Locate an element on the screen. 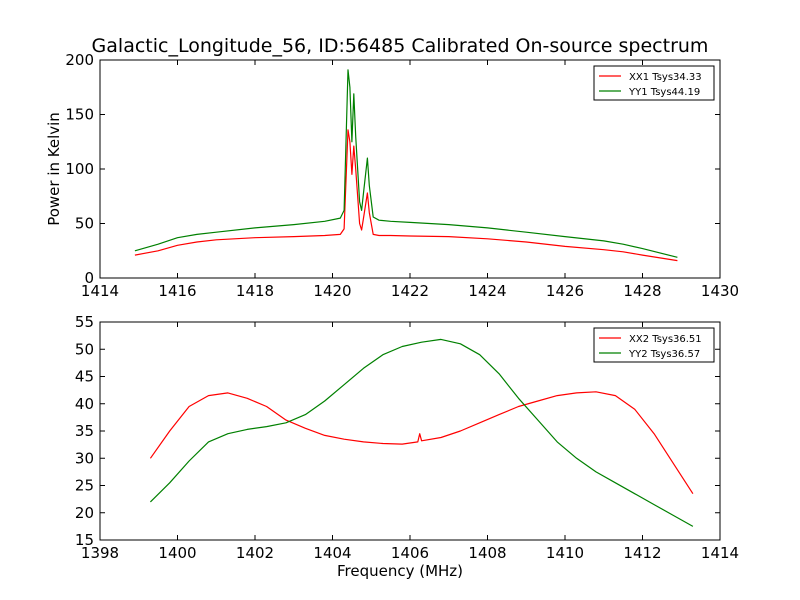 This screenshot has width=800, height=600. bottom-x-tick-label: 1412 is located at coordinates (642, 553).